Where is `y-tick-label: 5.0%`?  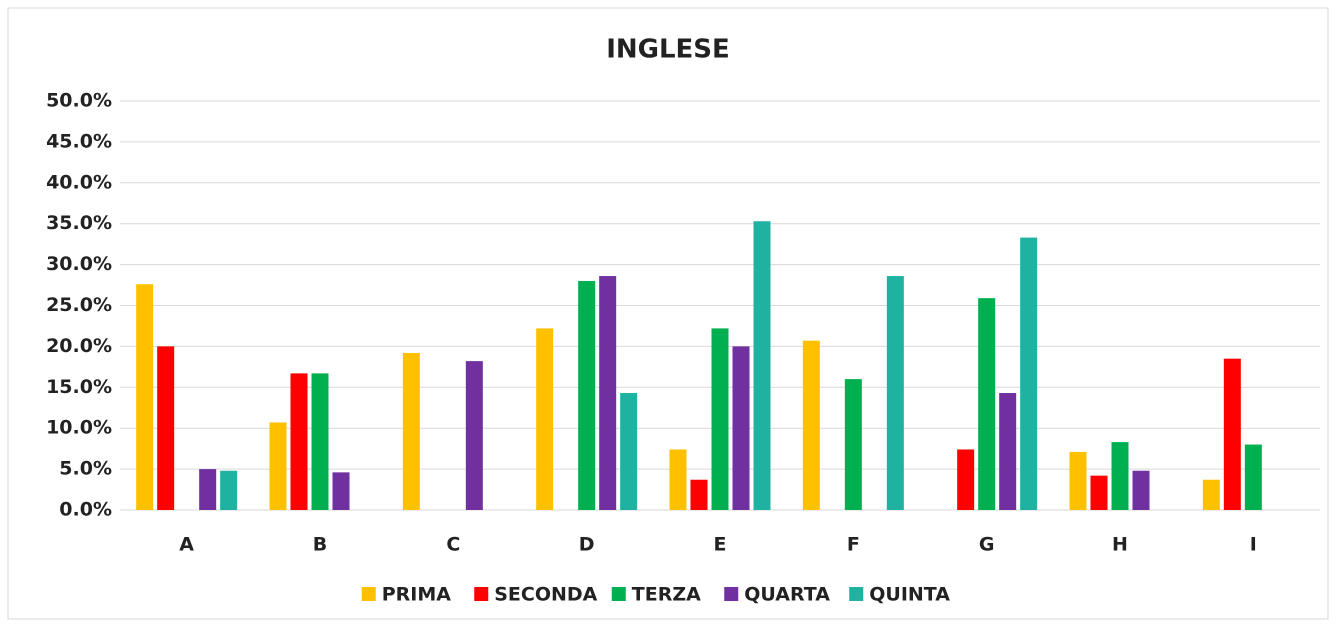 y-tick-label: 5.0% is located at coordinates (85, 469).